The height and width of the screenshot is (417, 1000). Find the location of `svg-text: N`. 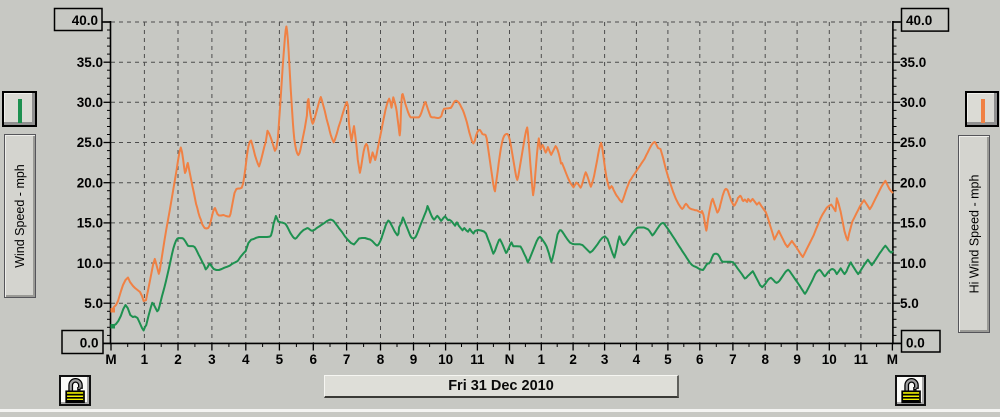

svg-text: N is located at coordinates (510, 359).